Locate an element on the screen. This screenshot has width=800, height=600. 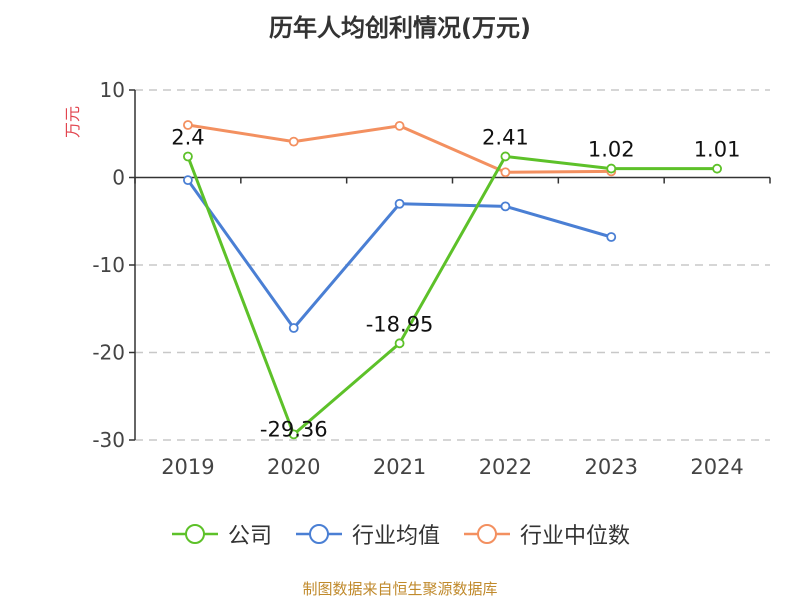
data-label: -29.36 is located at coordinates (294, 429).